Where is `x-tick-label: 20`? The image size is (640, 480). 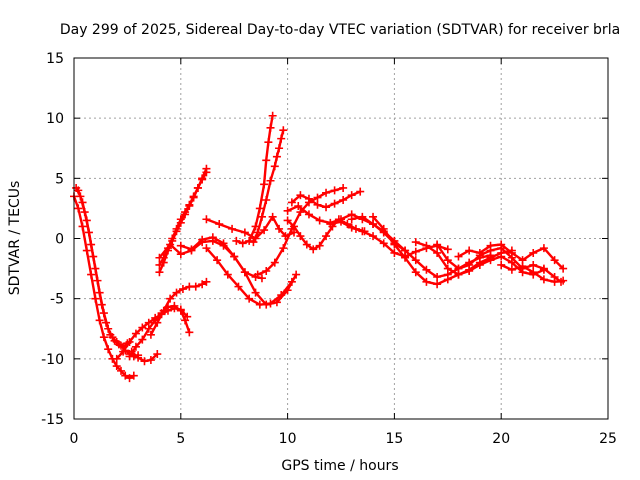
x-tick-label: 20 is located at coordinates (501, 439).